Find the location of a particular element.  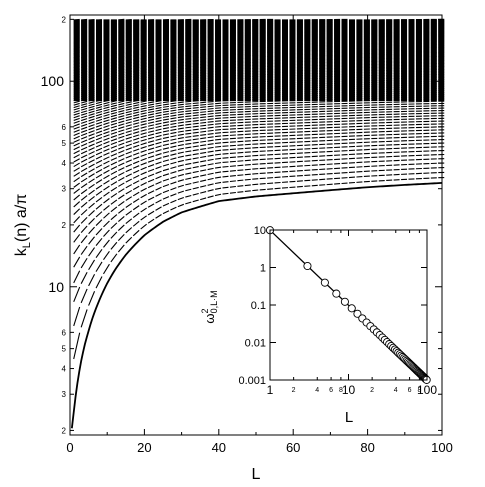

inset-x-minor-label: 4 is located at coordinates (396, 390).